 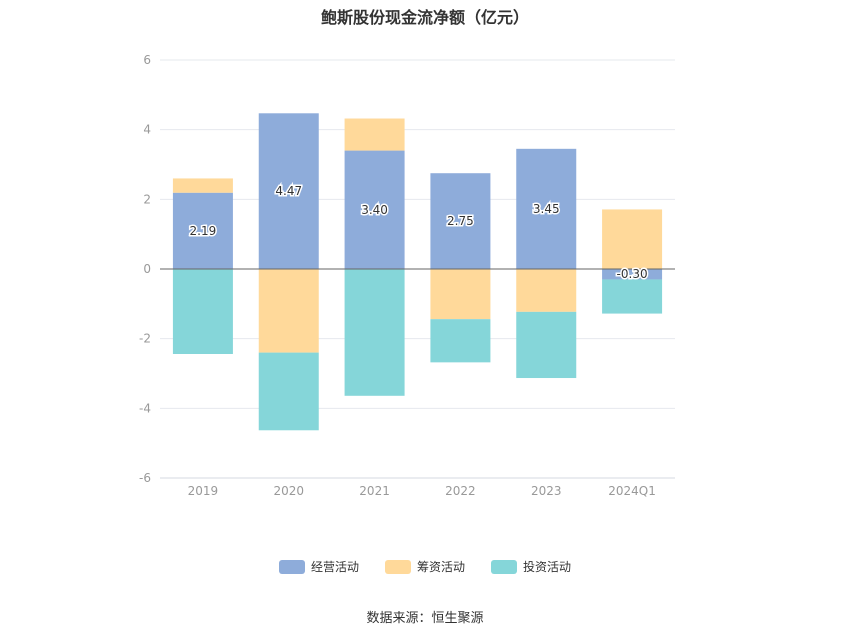 What do you see at coordinates (145, 408) in the screenshot?
I see `y-tick-label: -4` at bounding box center [145, 408].